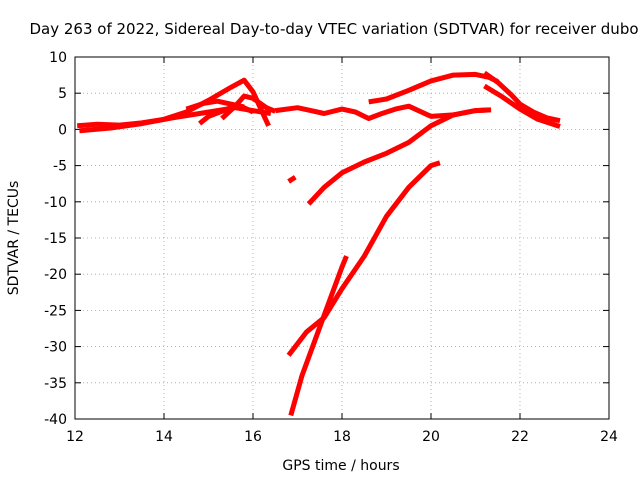  What do you see at coordinates (431, 437) in the screenshot?
I see `x-tick-label: 20` at bounding box center [431, 437].